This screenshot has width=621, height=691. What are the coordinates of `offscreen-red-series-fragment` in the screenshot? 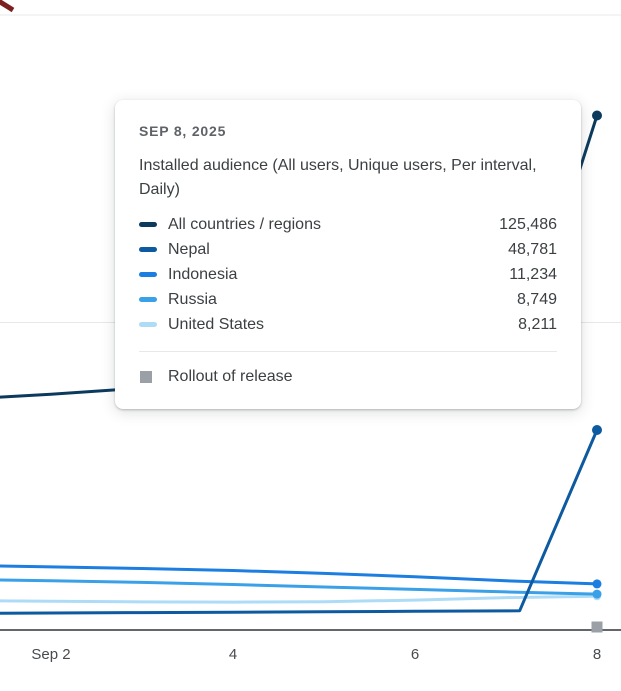 It's located at (7, 6).